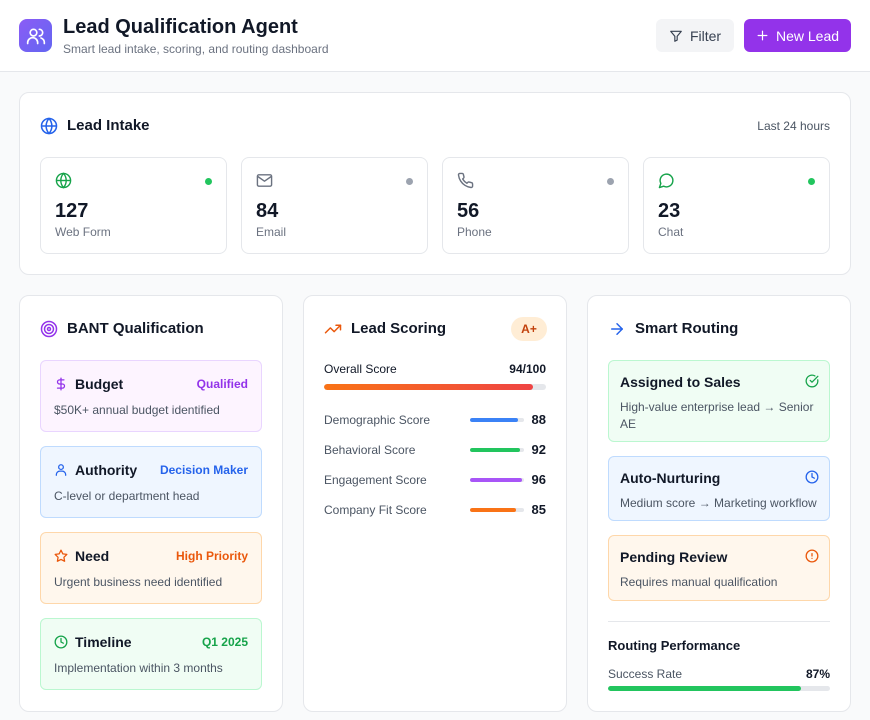  What do you see at coordinates (807, 35) in the screenshot?
I see `new-lead-label: New Lead` at bounding box center [807, 35].